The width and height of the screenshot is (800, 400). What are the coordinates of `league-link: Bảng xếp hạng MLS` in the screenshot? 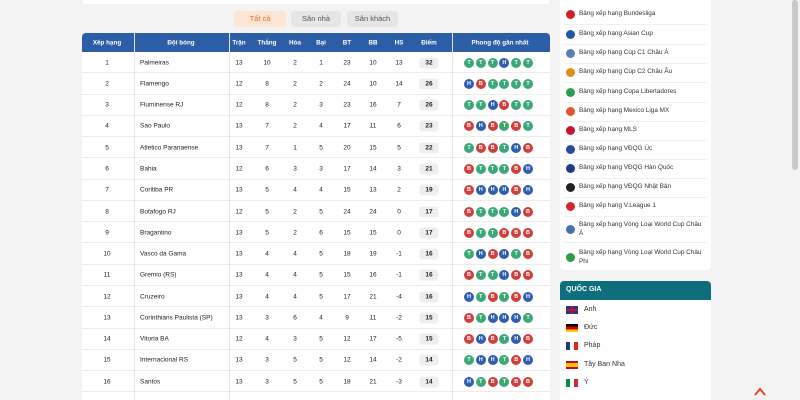 It's located at (608, 130).